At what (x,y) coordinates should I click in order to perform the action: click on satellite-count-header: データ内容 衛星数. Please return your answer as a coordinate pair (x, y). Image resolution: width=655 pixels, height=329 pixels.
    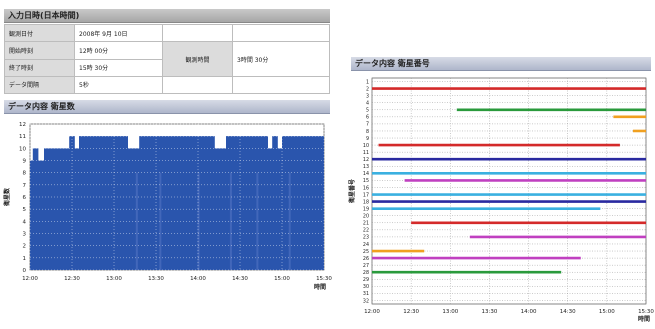
    Looking at the image, I should click on (167, 107).